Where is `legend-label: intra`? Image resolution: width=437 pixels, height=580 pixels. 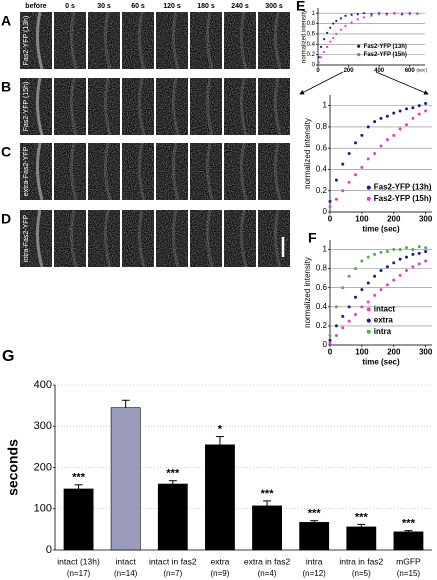
legend-label: intra is located at coordinates (383, 331).